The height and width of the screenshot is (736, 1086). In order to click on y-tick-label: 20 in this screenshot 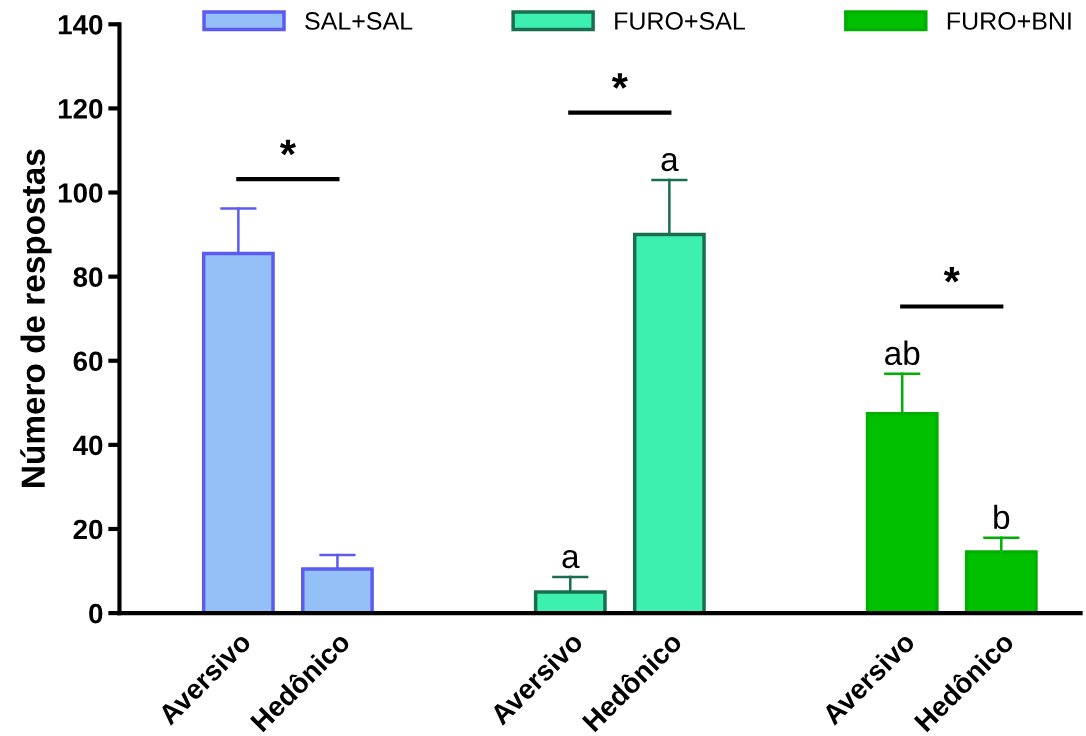, I will do `click(88, 529)`.